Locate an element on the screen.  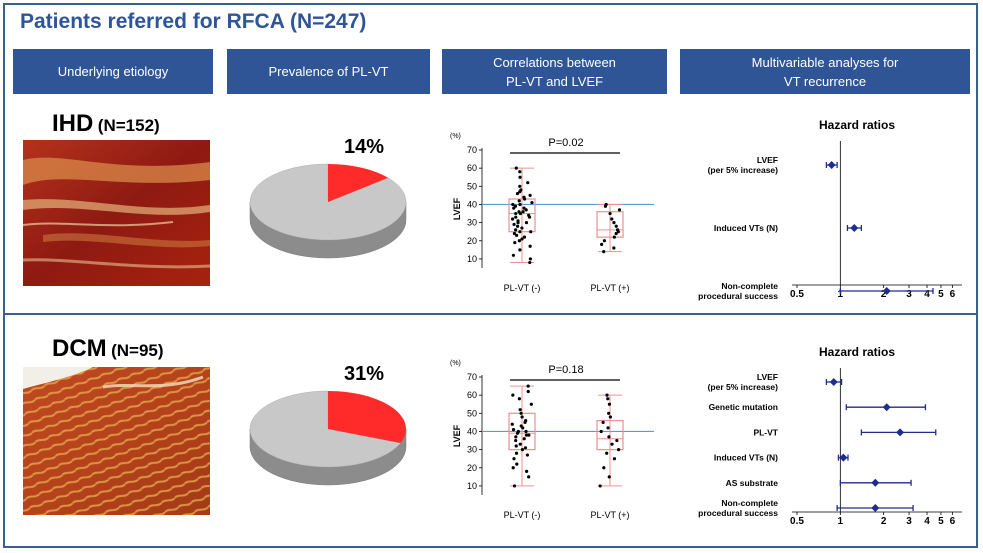
forest-row-label: Induced VTs (N) is located at coordinates (746, 458).